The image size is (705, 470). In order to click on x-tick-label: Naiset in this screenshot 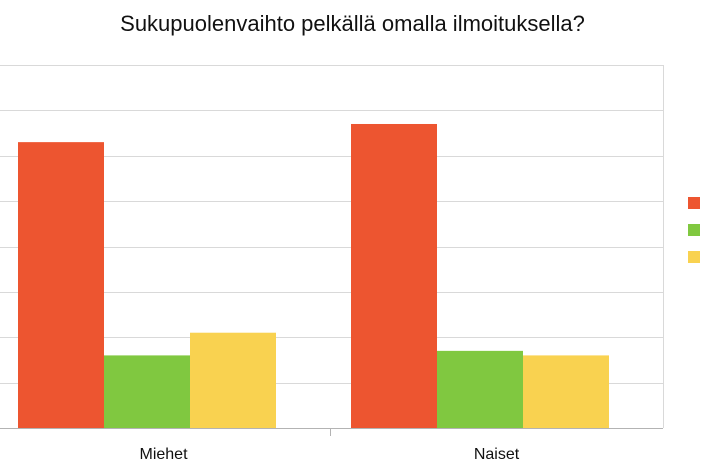, I will do `click(497, 454)`.